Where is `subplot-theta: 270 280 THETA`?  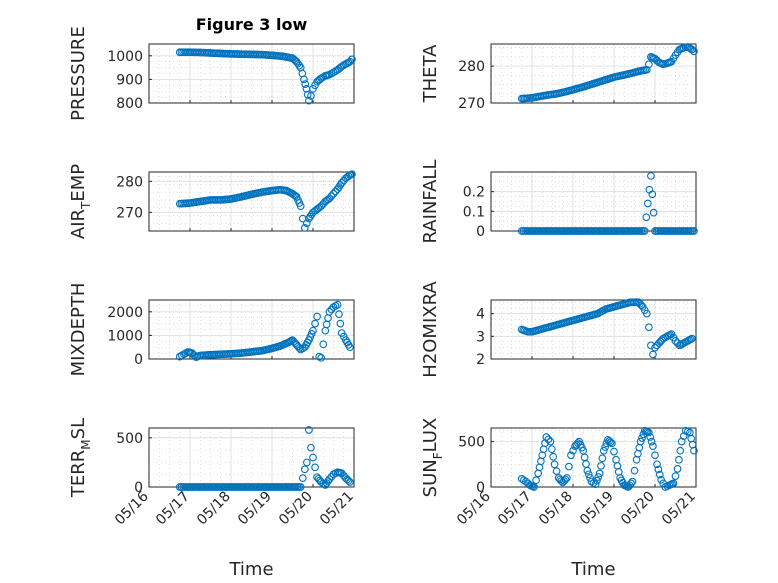 subplot-theta: 270 280 THETA is located at coordinates (559, 77).